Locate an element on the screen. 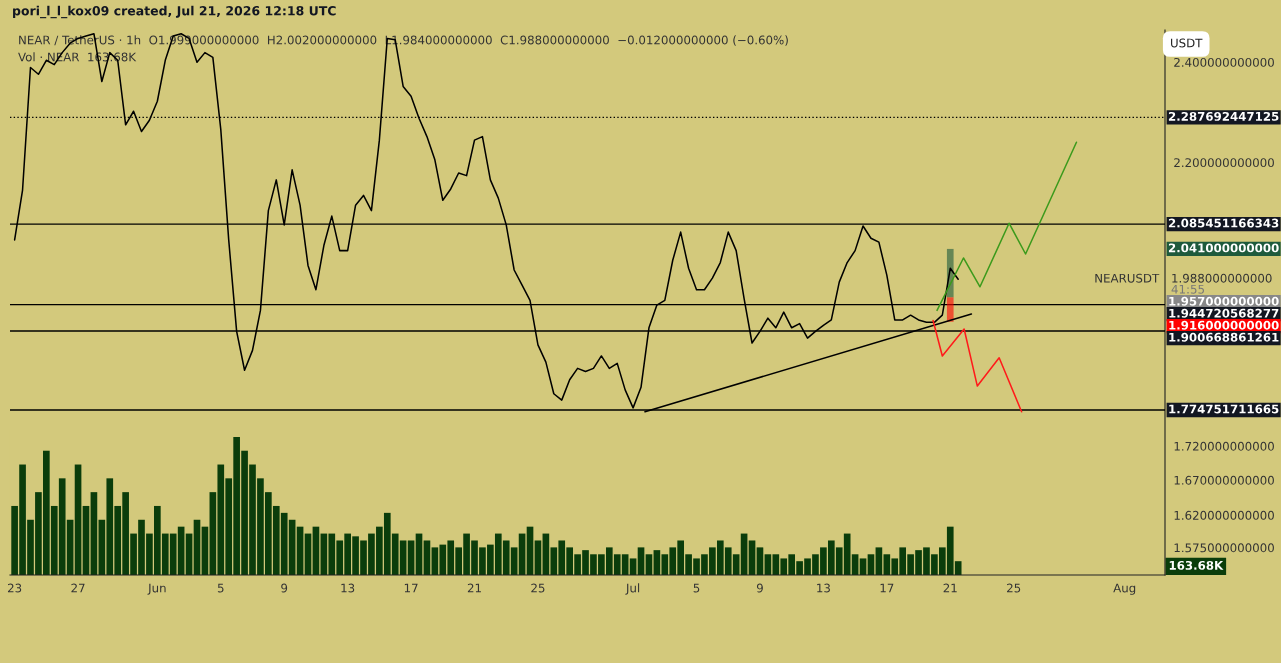 The width and height of the screenshot is (1281, 663). ref-line-label: 2.287692447125 is located at coordinates (1223, 116).